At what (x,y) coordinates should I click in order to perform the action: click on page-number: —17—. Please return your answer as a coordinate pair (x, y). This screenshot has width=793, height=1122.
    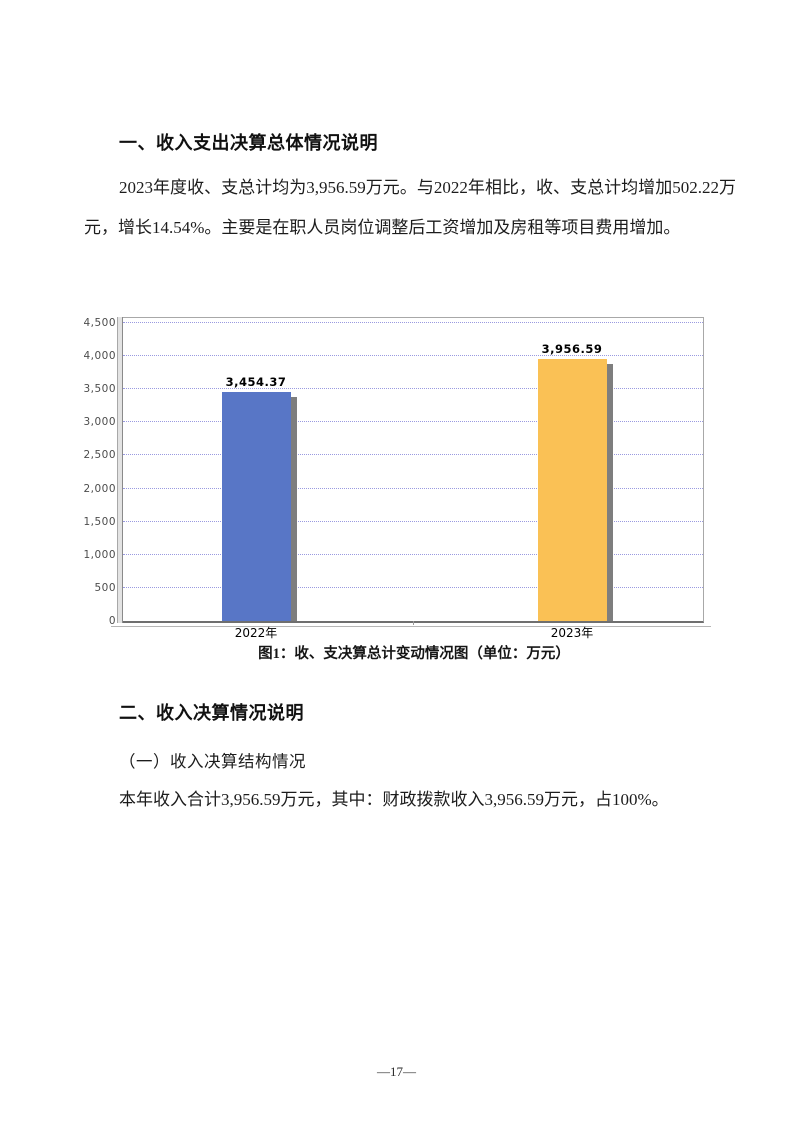
    Looking at the image, I should click on (396, 1071).